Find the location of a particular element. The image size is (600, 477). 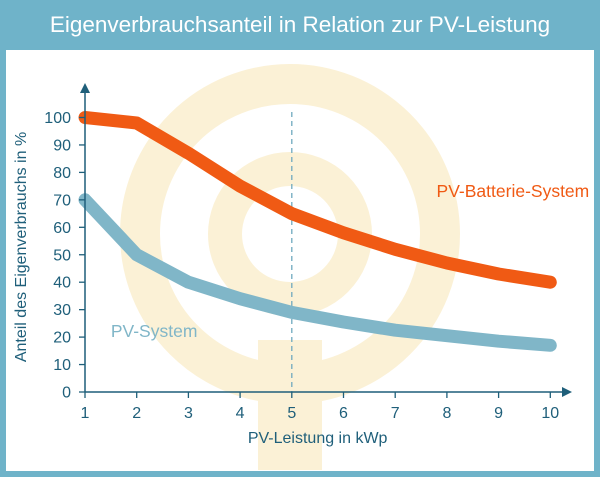

y-tick-label: 10 is located at coordinates (62, 365).